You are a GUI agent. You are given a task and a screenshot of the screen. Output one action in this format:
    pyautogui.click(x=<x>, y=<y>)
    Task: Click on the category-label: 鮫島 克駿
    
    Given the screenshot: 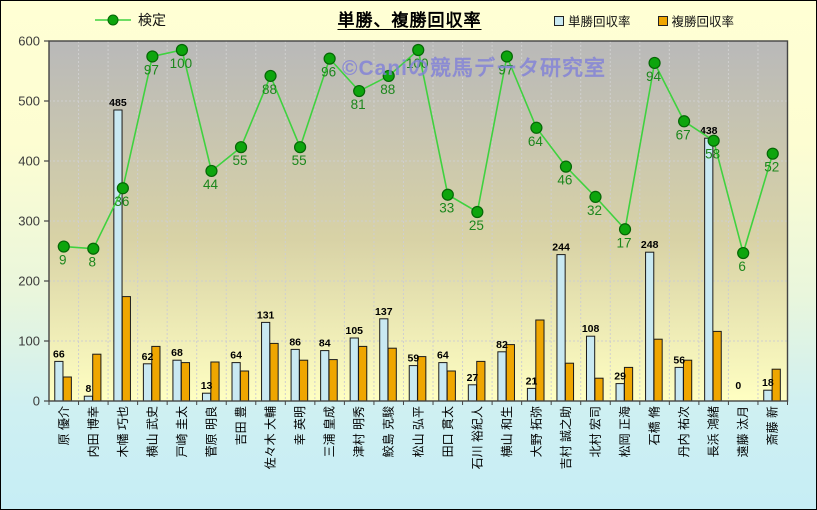 What is the action you would take?
    pyautogui.click(x=388, y=431)
    